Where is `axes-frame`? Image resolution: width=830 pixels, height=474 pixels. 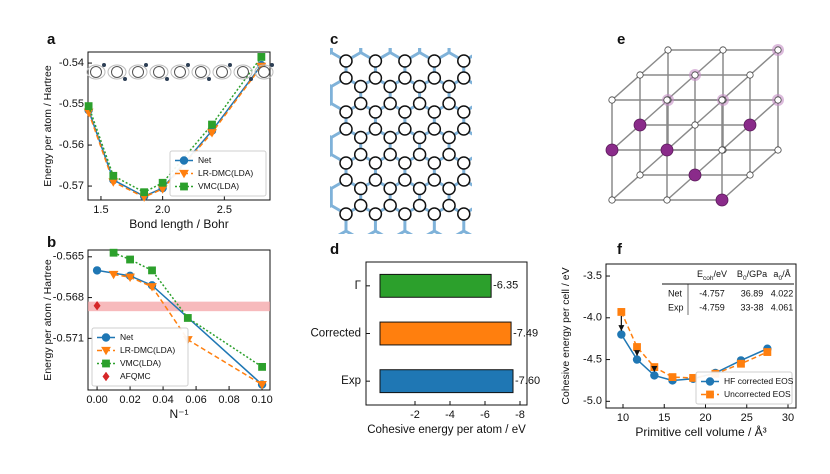
axes-frame is located at coordinates (179, 126).